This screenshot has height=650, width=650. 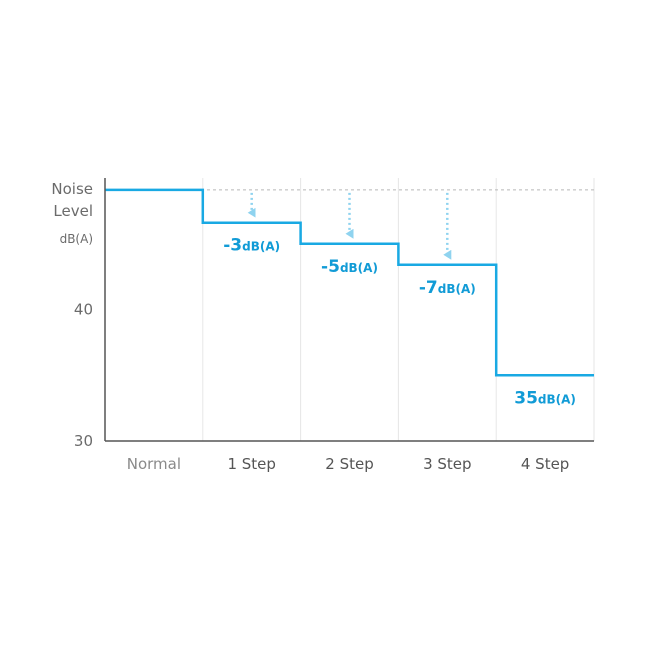 What do you see at coordinates (83, 310) in the screenshot?
I see `y-tick-label: 40` at bounding box center [83, 310].